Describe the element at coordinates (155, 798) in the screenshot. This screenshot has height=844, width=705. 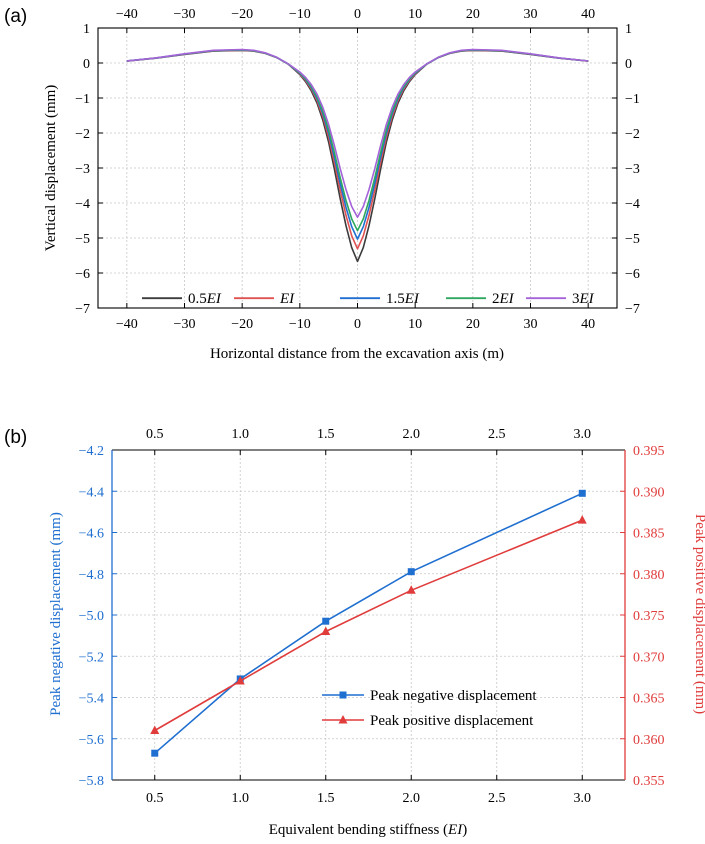
I see `x-tick-label: 0.5` at that location.